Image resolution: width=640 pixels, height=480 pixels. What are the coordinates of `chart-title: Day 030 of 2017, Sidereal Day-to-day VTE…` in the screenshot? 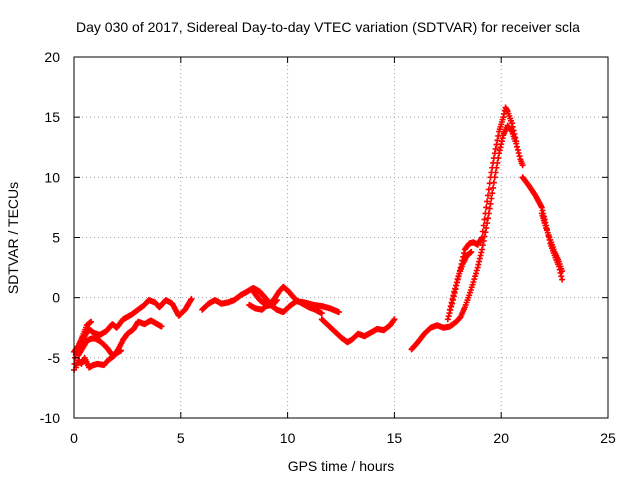 It's located at (328, 27).